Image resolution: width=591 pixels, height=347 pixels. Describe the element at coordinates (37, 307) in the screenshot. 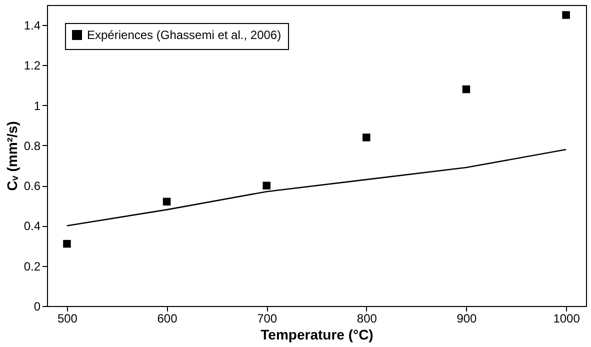

I see `y-tick-label: 0` at that location.